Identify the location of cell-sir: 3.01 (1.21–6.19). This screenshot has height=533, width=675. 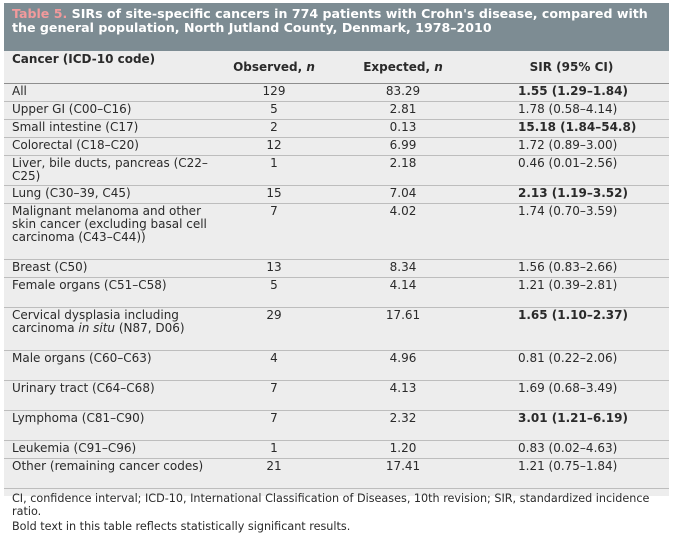
(571, 425).